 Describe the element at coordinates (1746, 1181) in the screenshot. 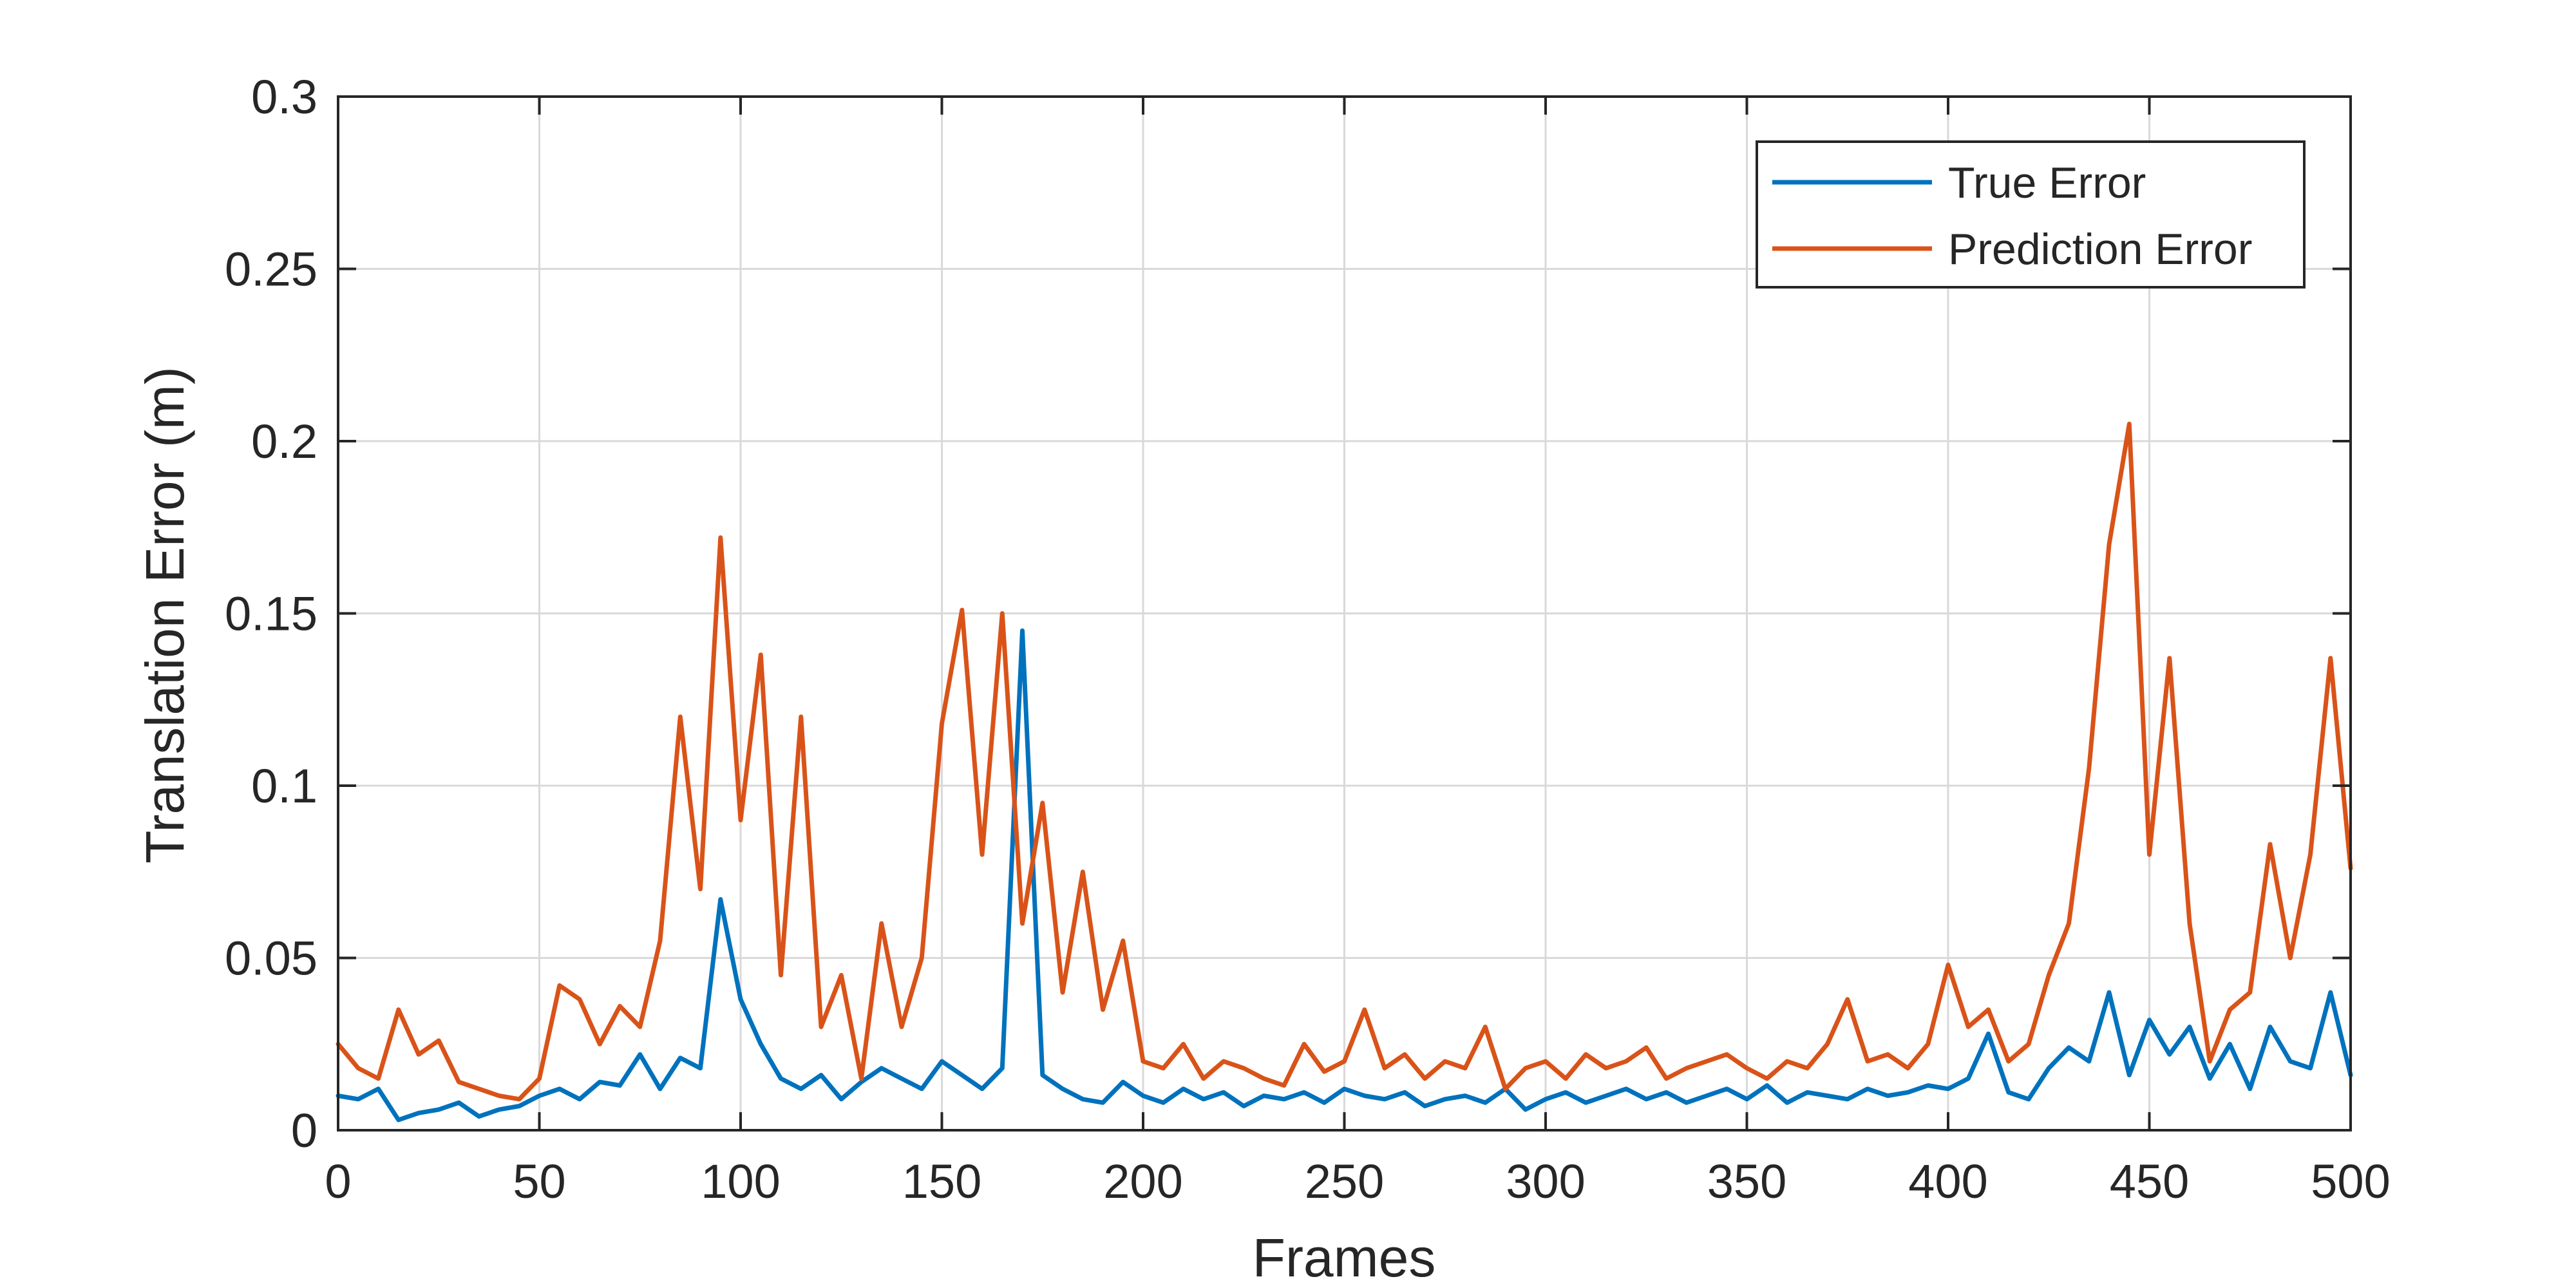

I see `x-tick-label: 350` at that location.